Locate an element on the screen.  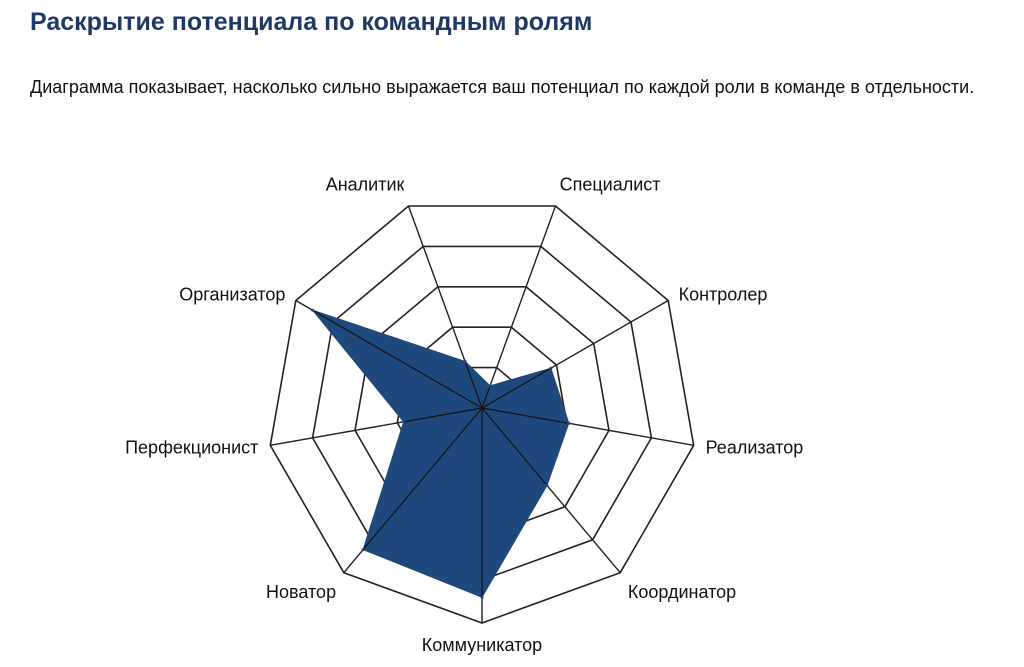
page-title: Раскрытие потенциала по командным ролям is located at coordinates (311, 22).